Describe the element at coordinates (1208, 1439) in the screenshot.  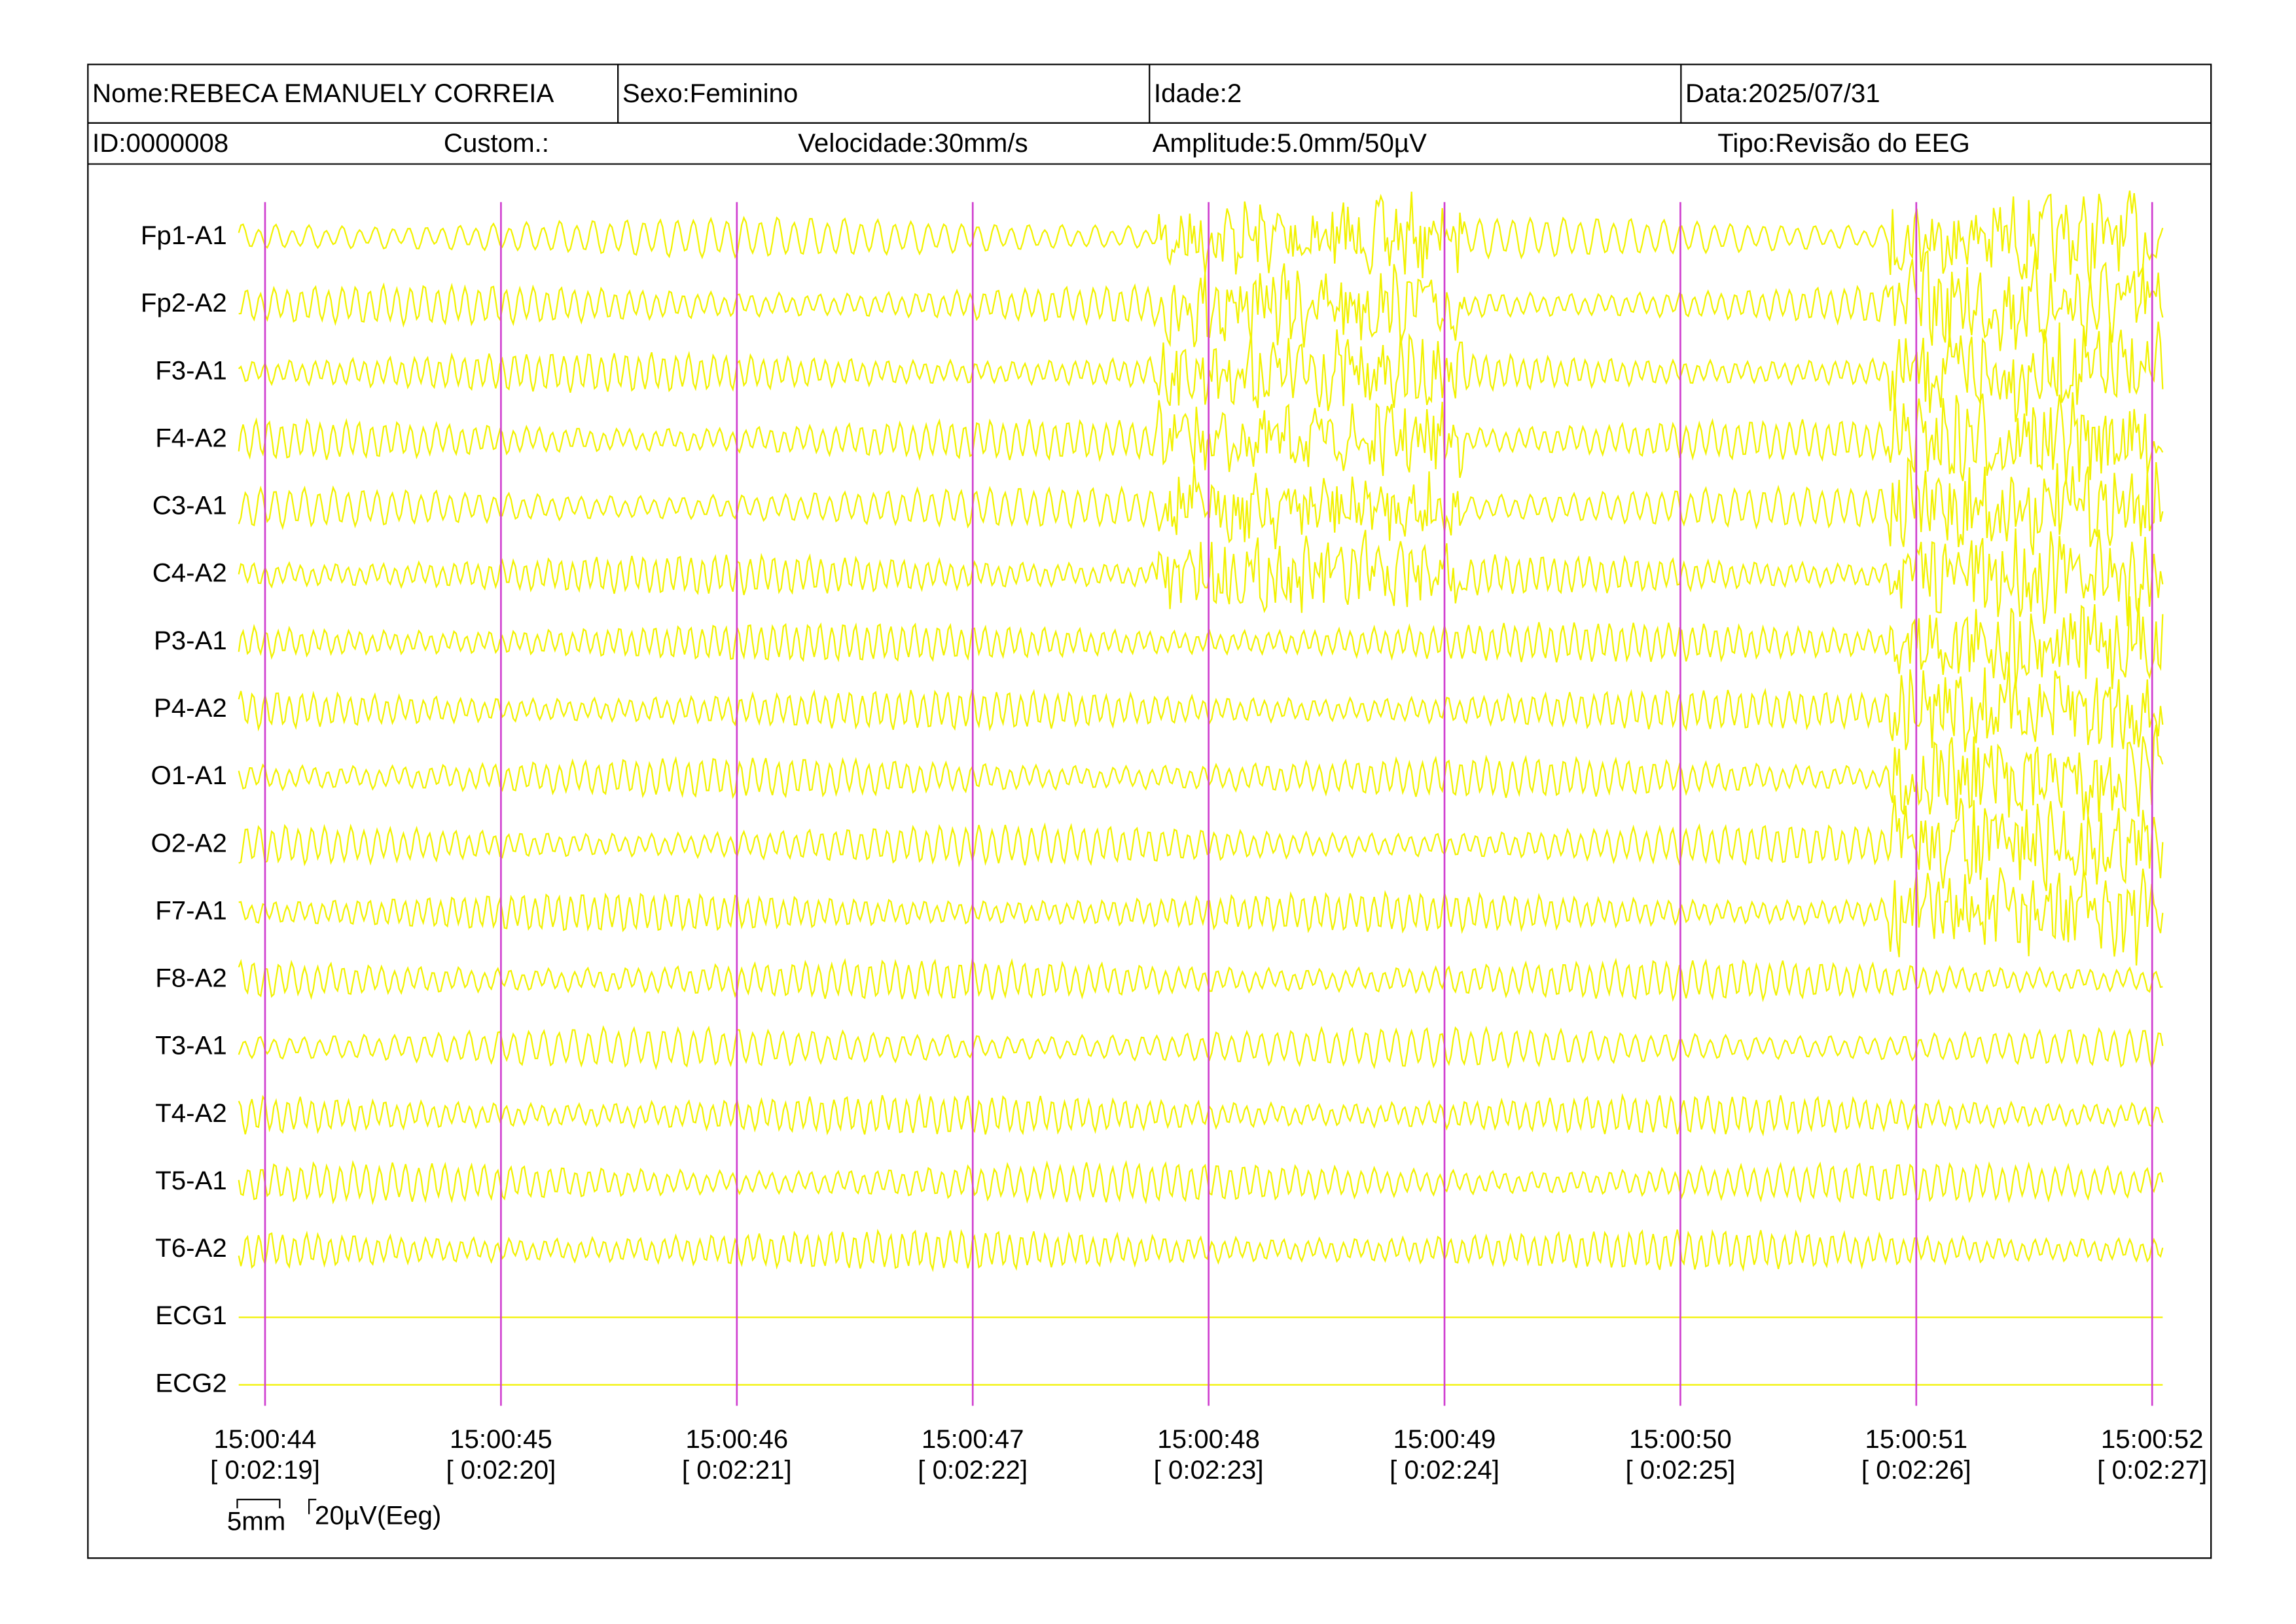
I see `time-label: 15:00:48` at that location.